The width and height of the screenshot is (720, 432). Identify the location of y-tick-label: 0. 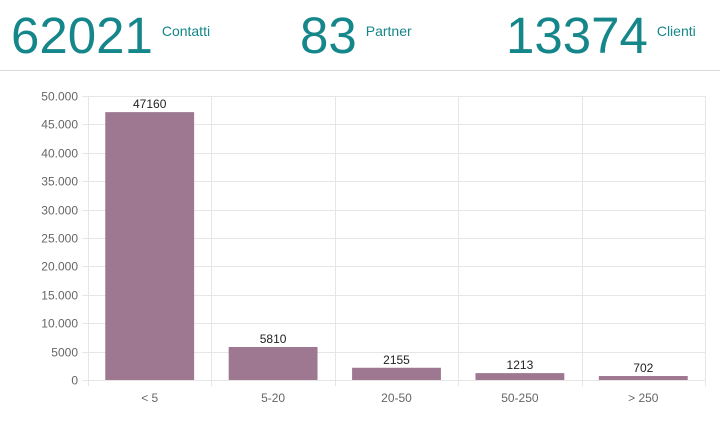
(74, 381).